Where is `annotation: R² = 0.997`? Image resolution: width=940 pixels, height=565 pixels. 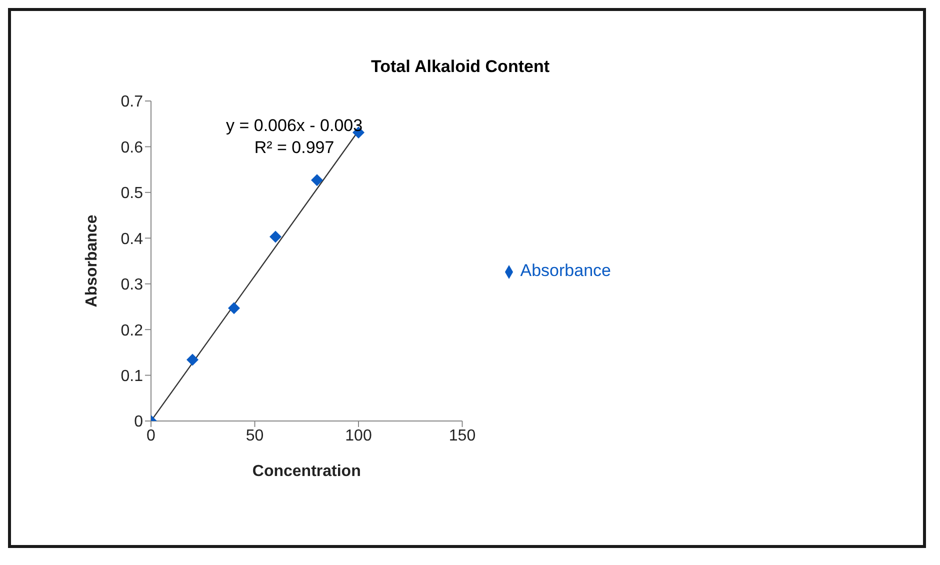 annotation: R² = 0.997 is located at coordinates (294, 148).